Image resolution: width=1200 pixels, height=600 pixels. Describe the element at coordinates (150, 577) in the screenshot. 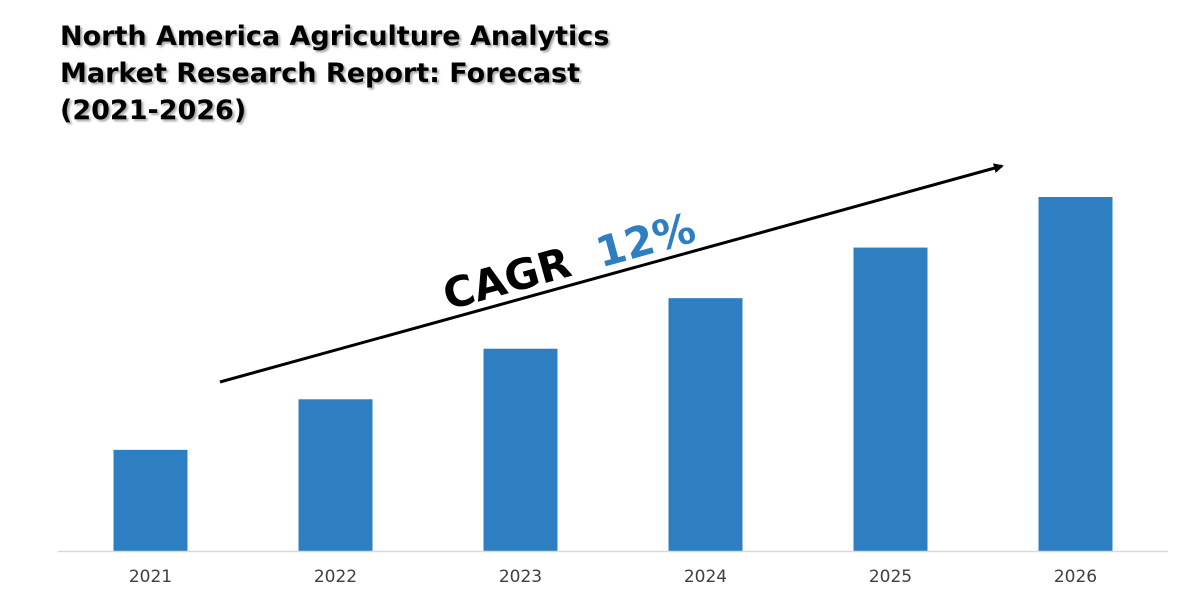

I see `x-tick-label-2021: 2021` at that location.